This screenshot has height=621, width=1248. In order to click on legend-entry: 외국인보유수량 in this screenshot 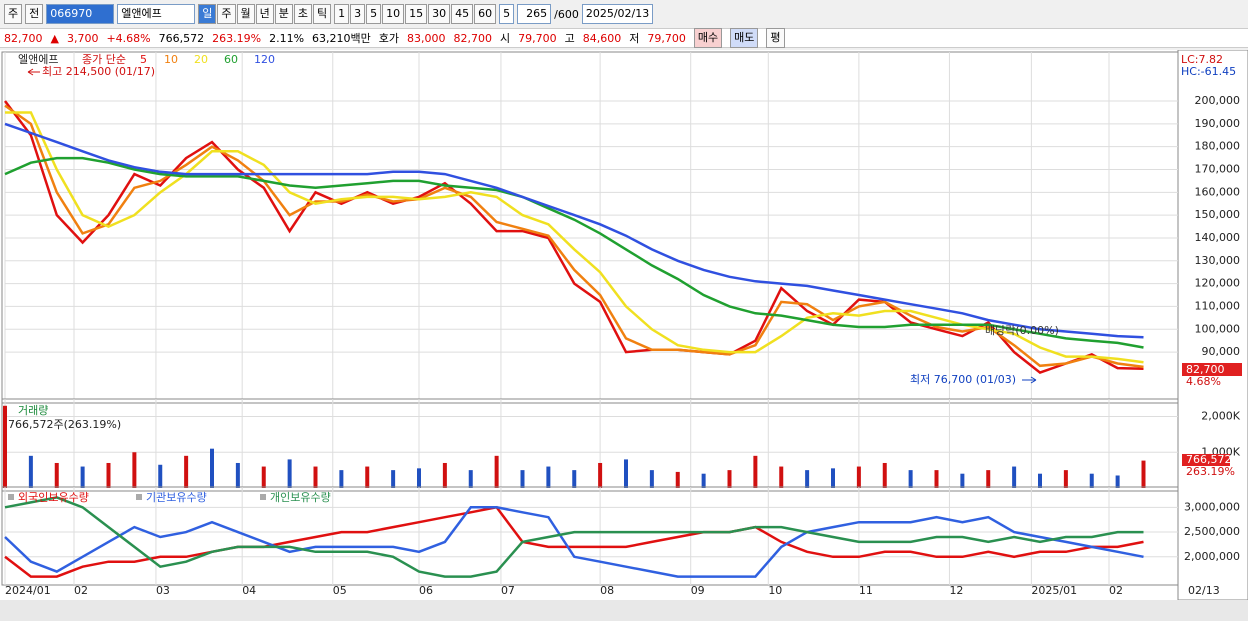, I will do `click(53, 497)`.